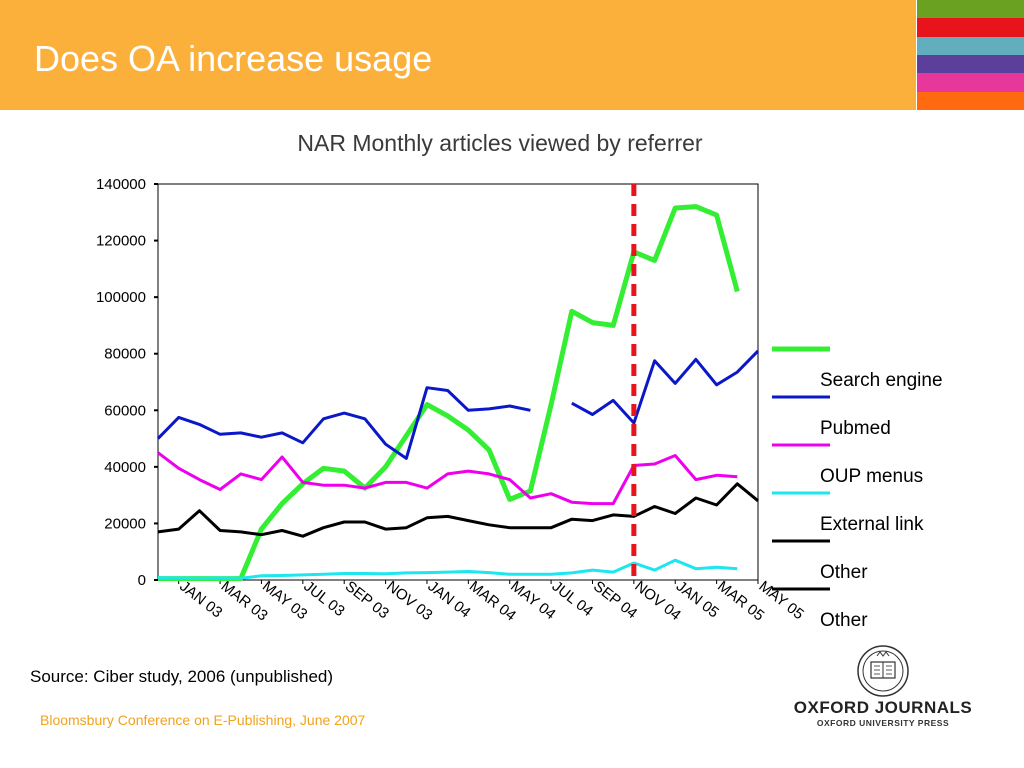 Image resolution: width=1024 pixels, height=768 pixels. I want to click on logo-subtitle: OXFORD UNIVERSITY PRESS, so click(883, 723).